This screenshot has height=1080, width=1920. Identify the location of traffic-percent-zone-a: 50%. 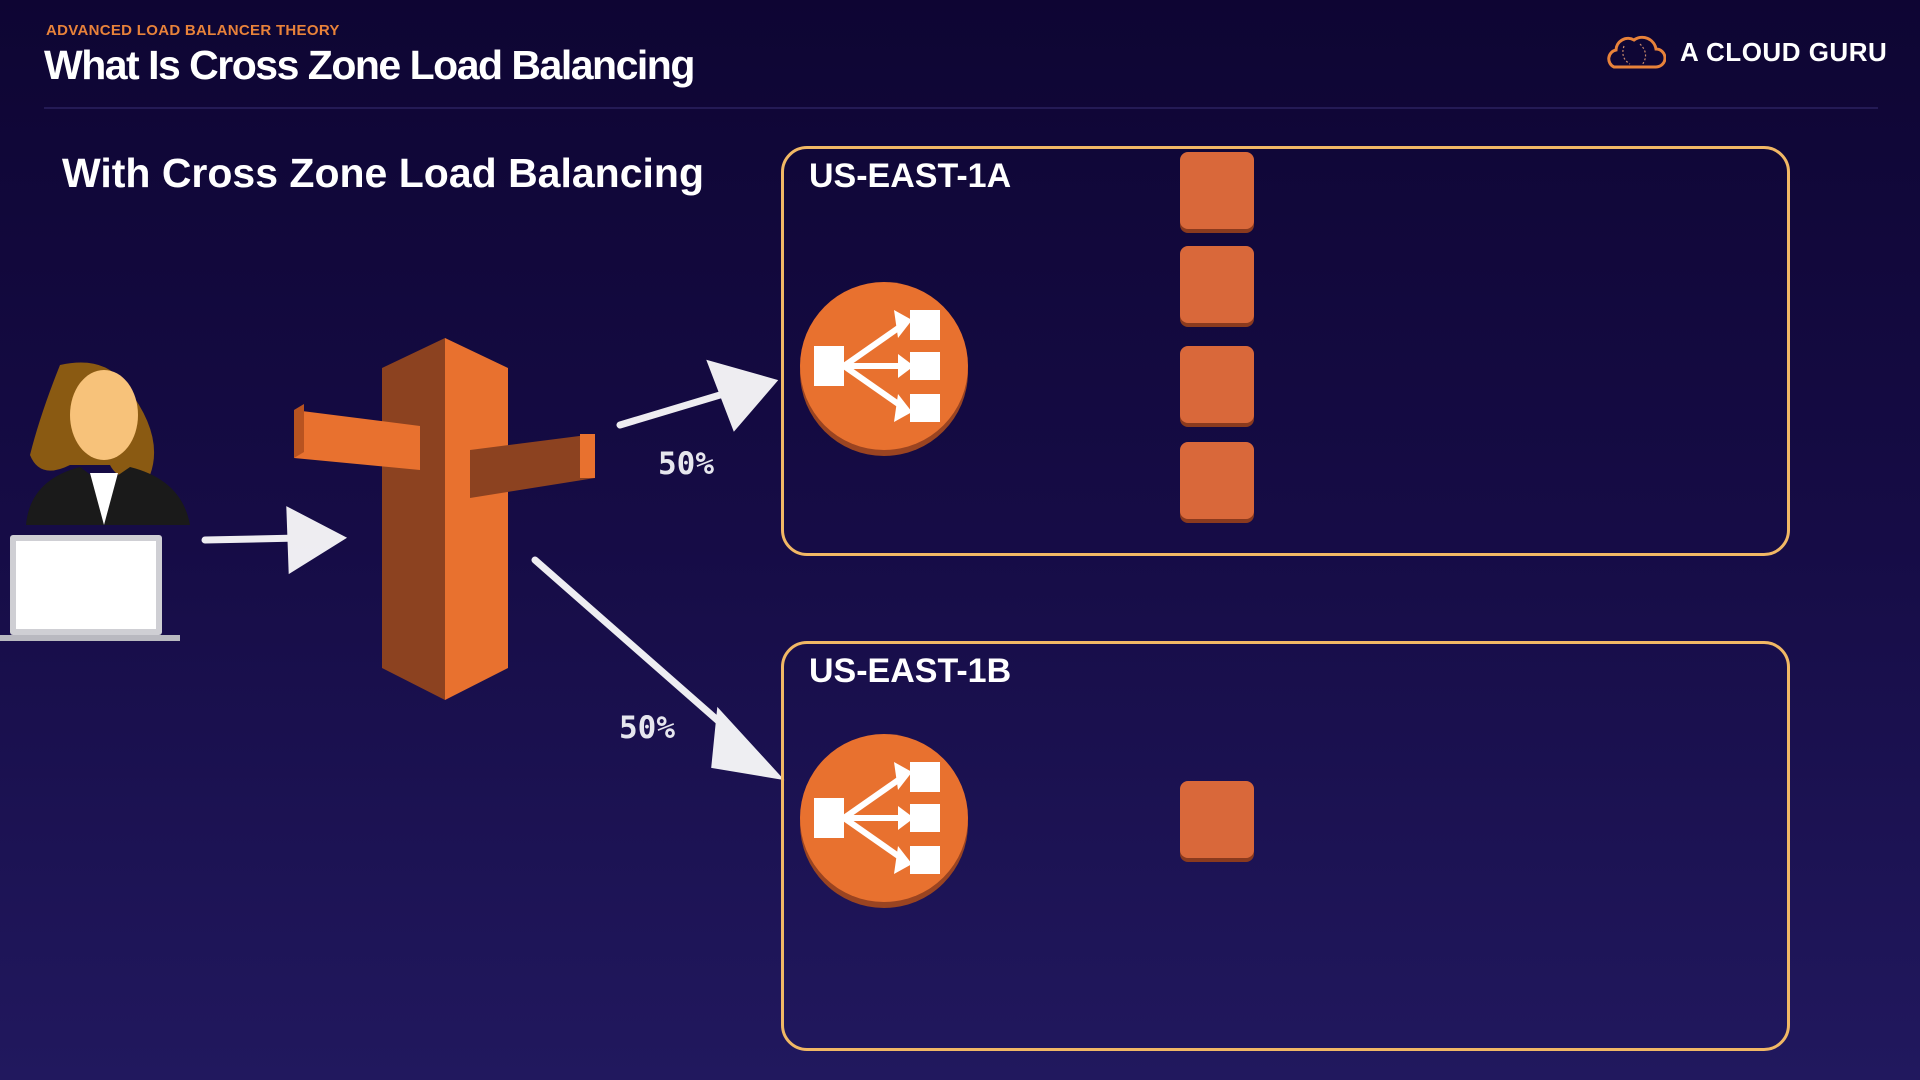
(686, 464).